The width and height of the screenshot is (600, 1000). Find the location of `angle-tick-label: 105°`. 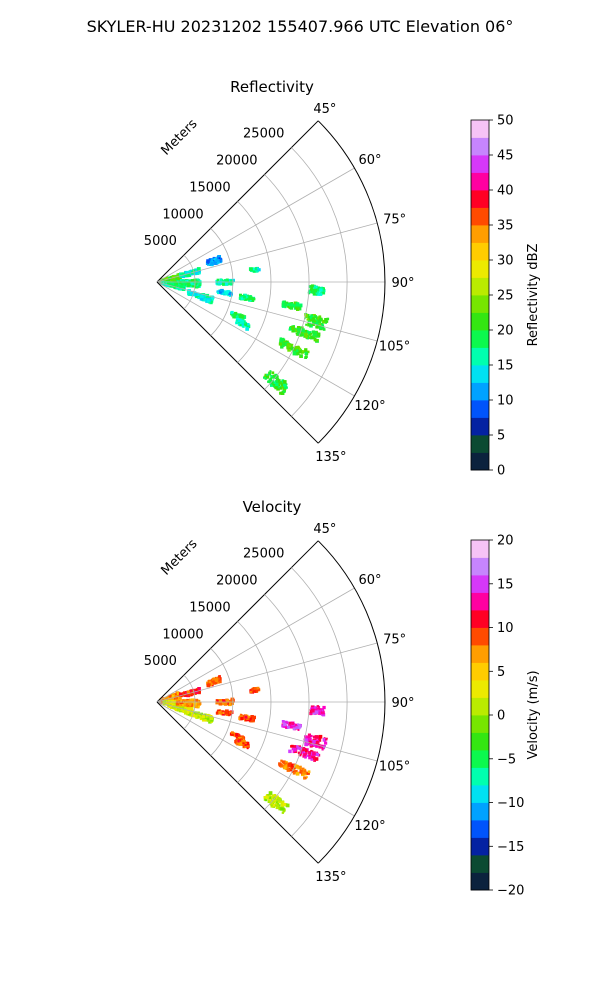

angle-tick-label: 105° is located at coordinates (394, 767).